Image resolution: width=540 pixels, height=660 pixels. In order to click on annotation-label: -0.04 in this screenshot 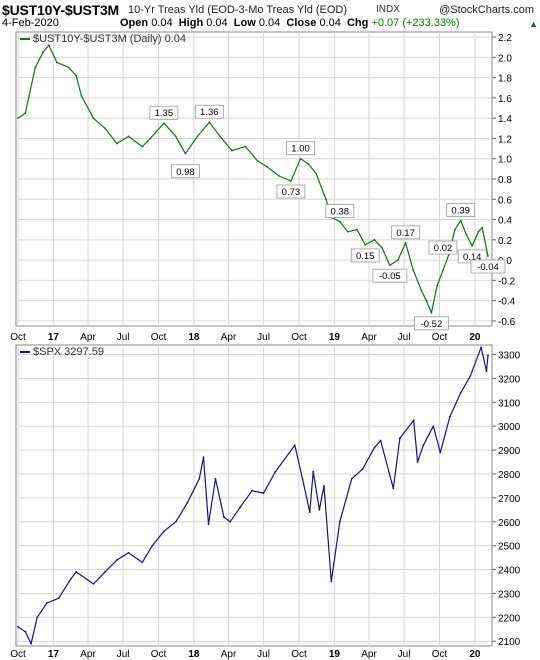, I will do `click(488, 267)`.